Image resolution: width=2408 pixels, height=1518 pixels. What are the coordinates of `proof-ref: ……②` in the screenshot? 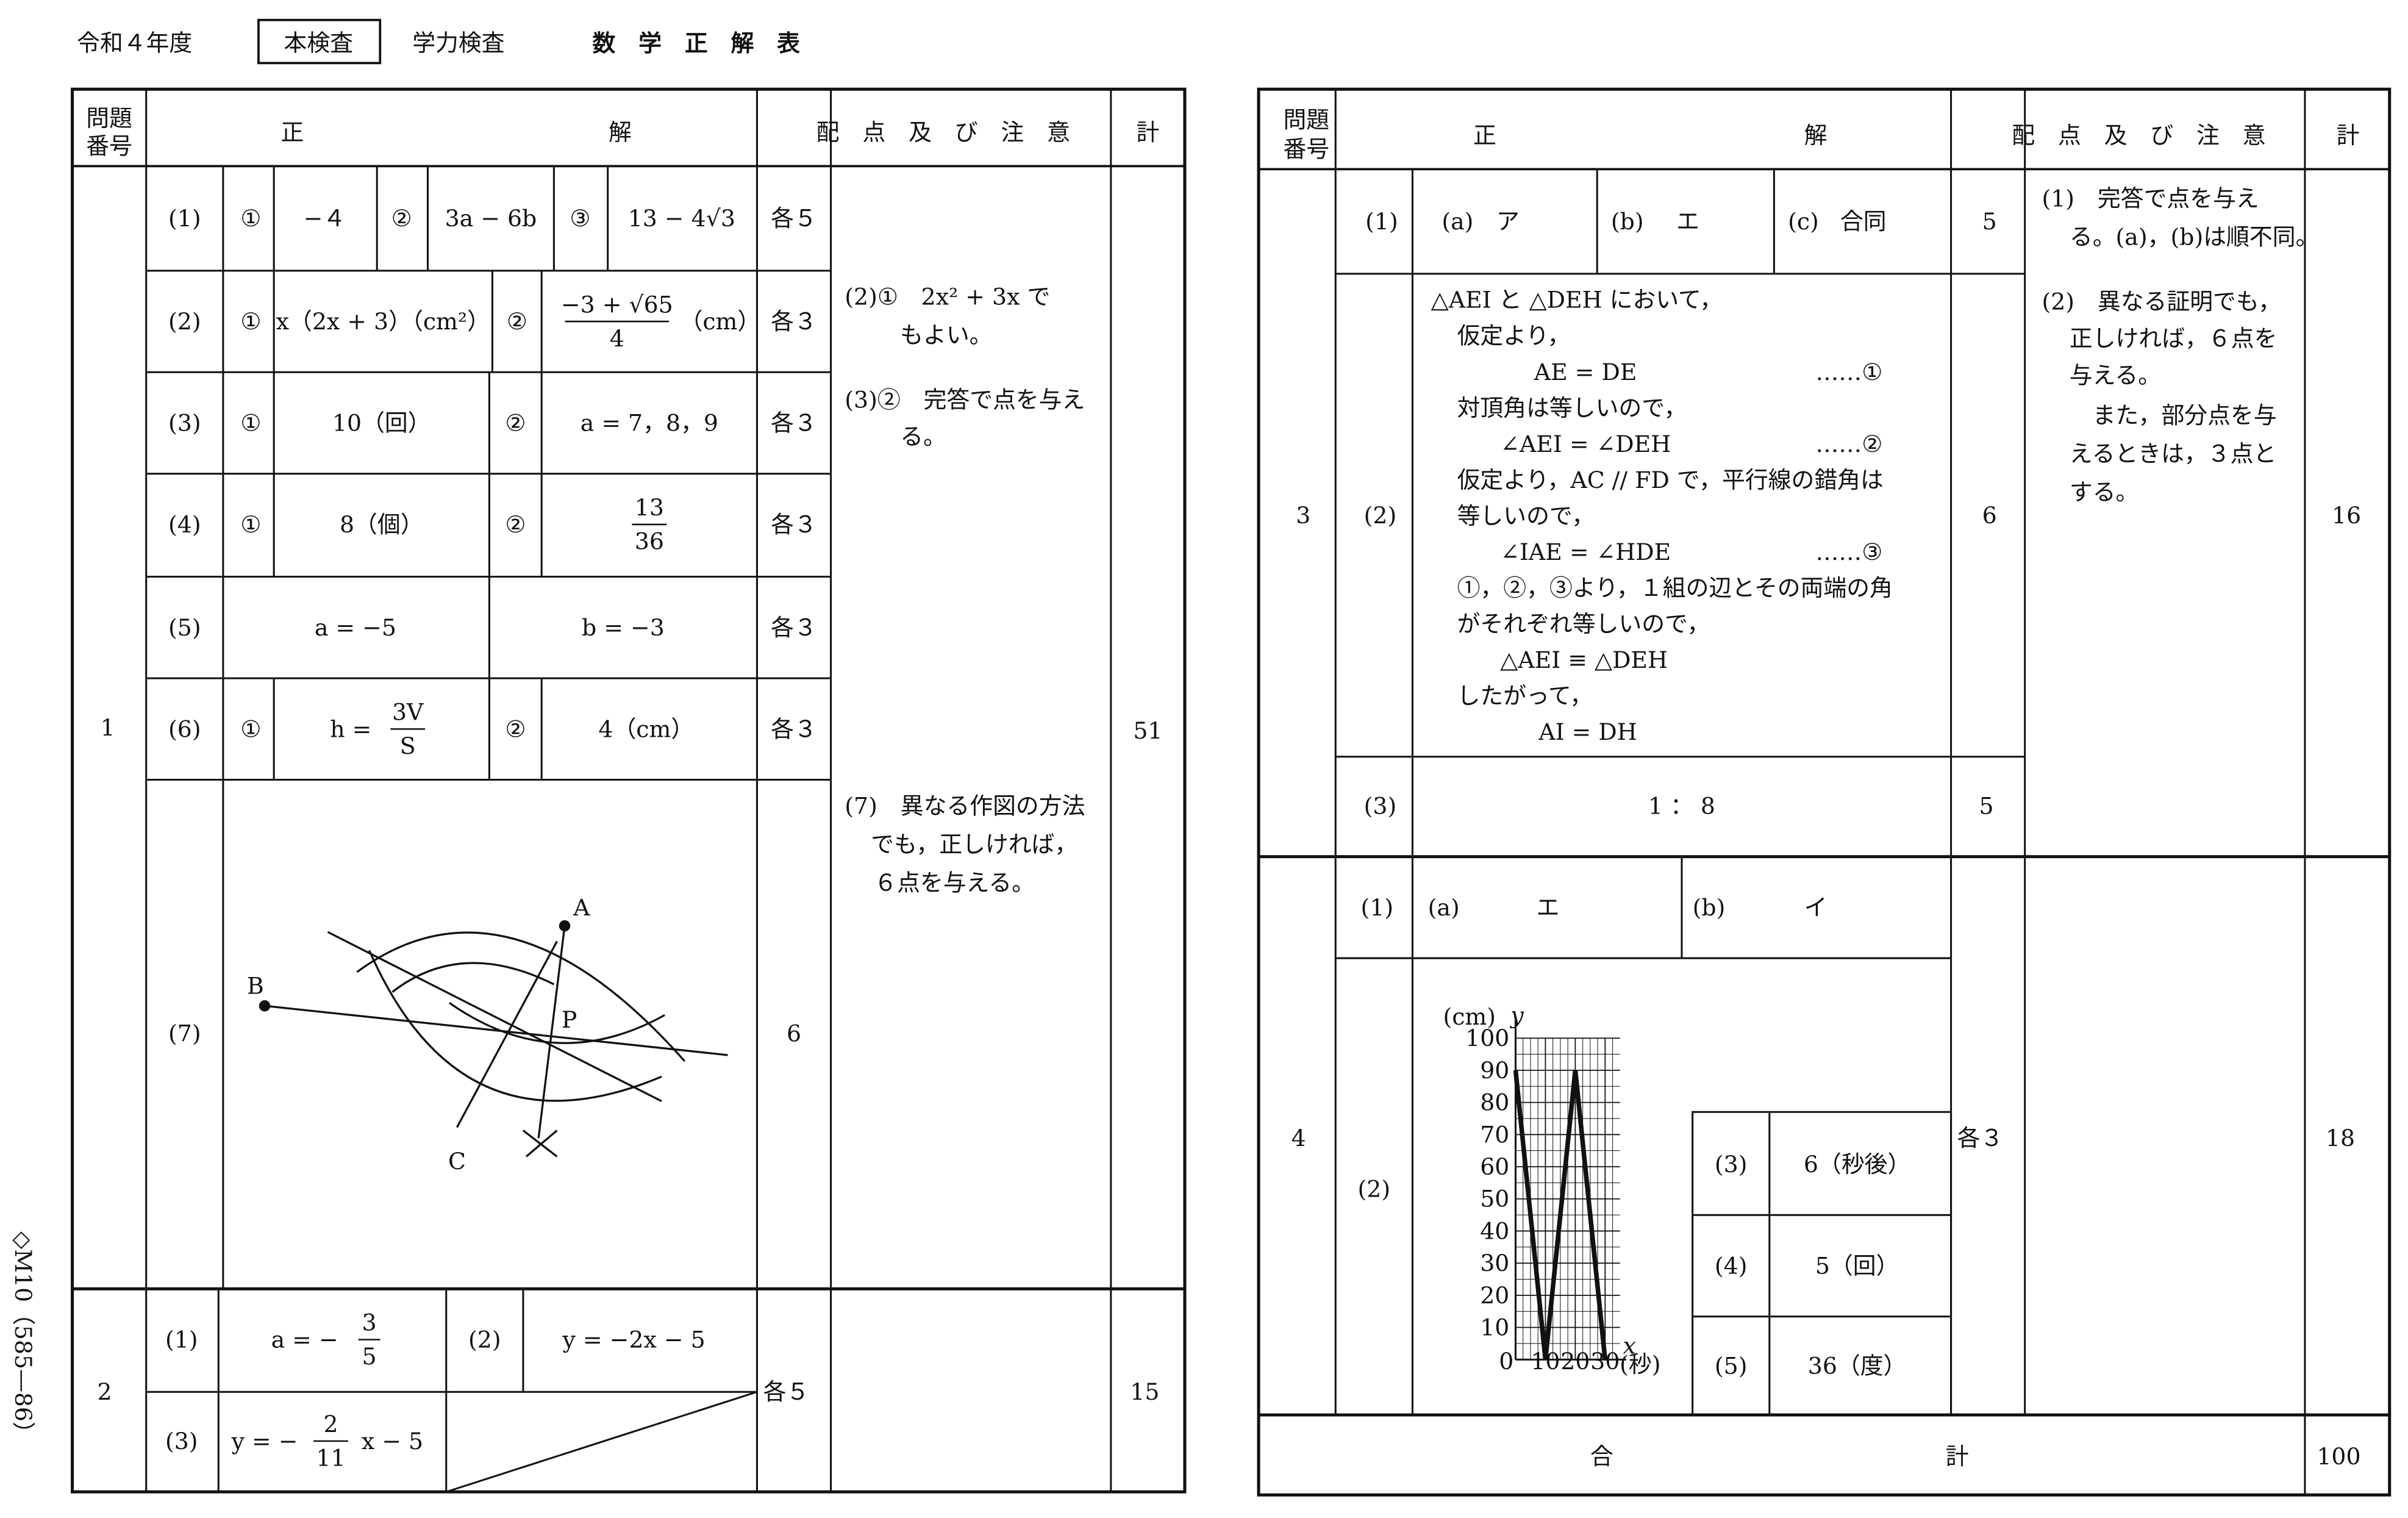 It's located at (1849, 444).